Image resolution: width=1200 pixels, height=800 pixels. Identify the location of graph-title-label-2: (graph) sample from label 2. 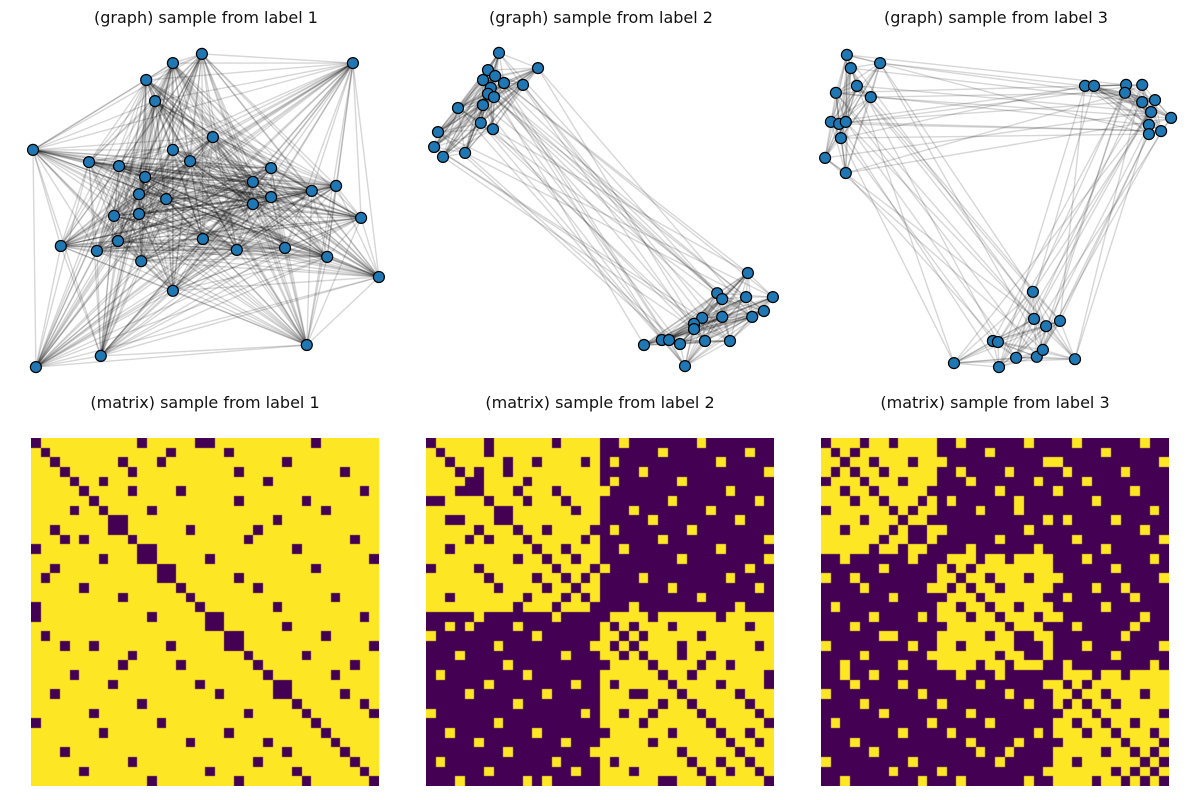
(601, 17).